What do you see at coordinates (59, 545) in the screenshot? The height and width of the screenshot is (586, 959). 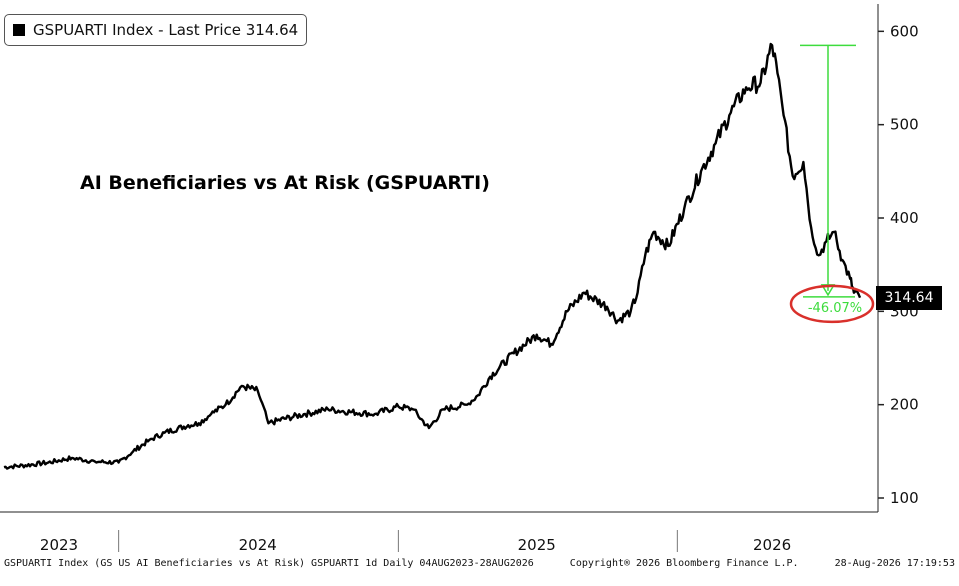 I see `x-tick-label: 2023` at bounding box center [59, 545].